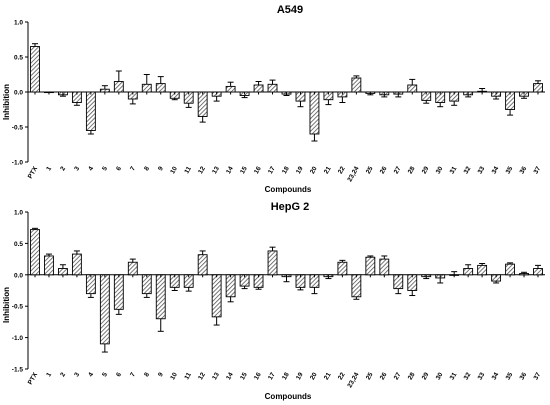 This screenshot has height=405, width=550. Describe the element at coordinates (18, 370) in the screenshot. I see `y-tick-label: -1.5` at that location.